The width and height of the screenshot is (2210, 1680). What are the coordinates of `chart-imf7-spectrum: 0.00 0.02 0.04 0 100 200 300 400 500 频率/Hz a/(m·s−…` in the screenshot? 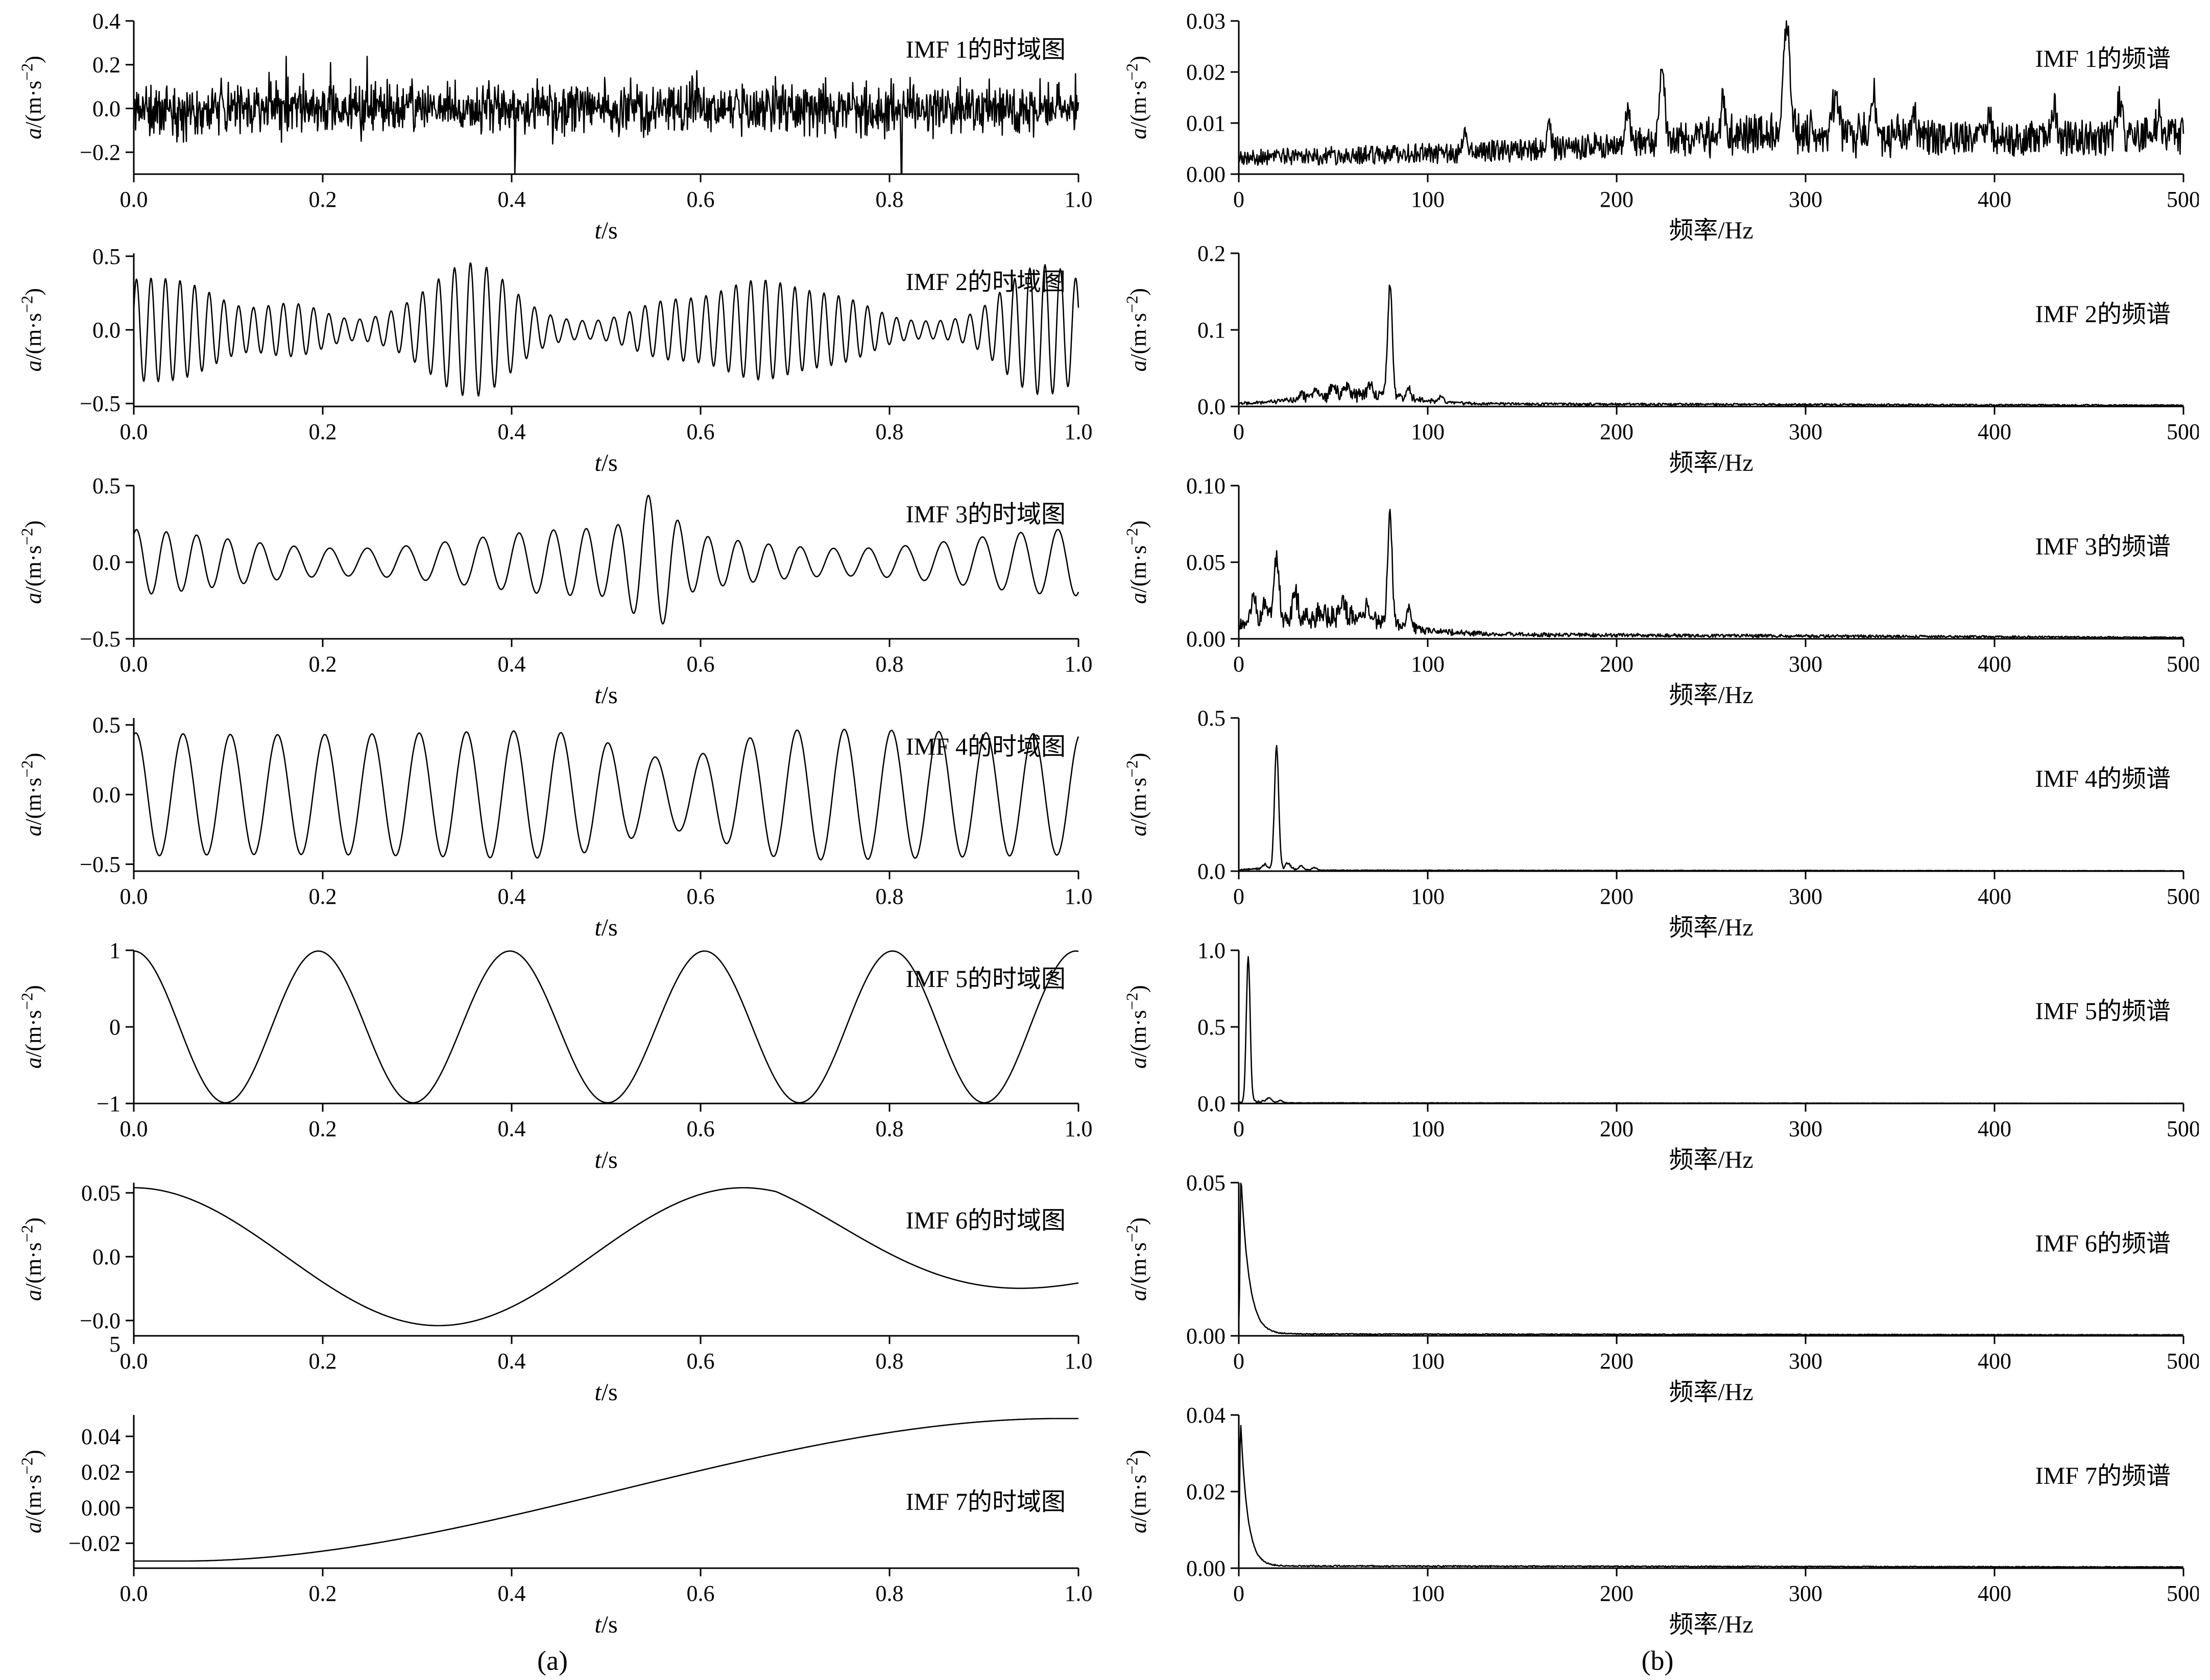 It's located at (1660, 1522).